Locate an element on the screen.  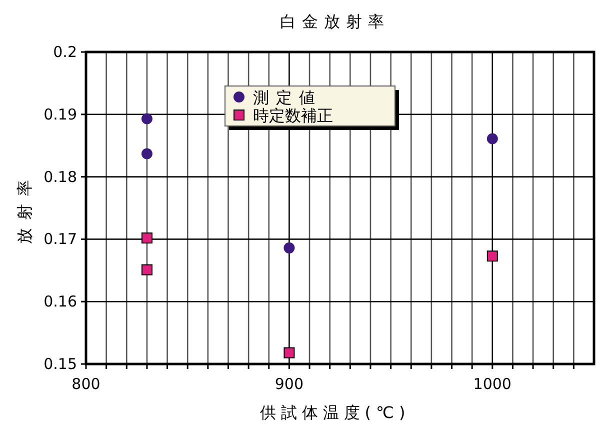
legend-label: 測定値 is located at coordinates (287, 97).